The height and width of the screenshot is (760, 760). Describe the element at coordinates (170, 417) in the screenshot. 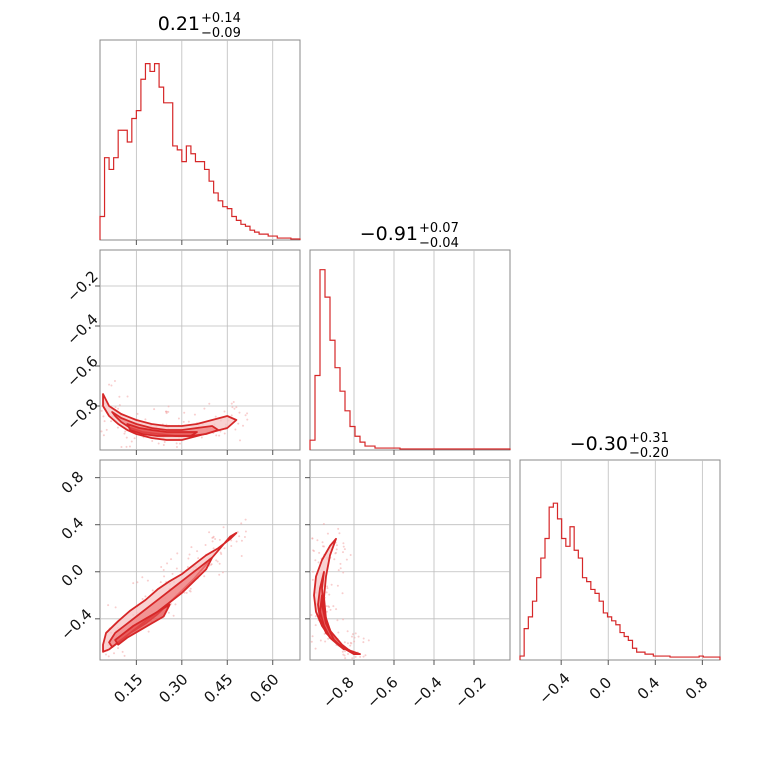

I see `density-contours` at that location.